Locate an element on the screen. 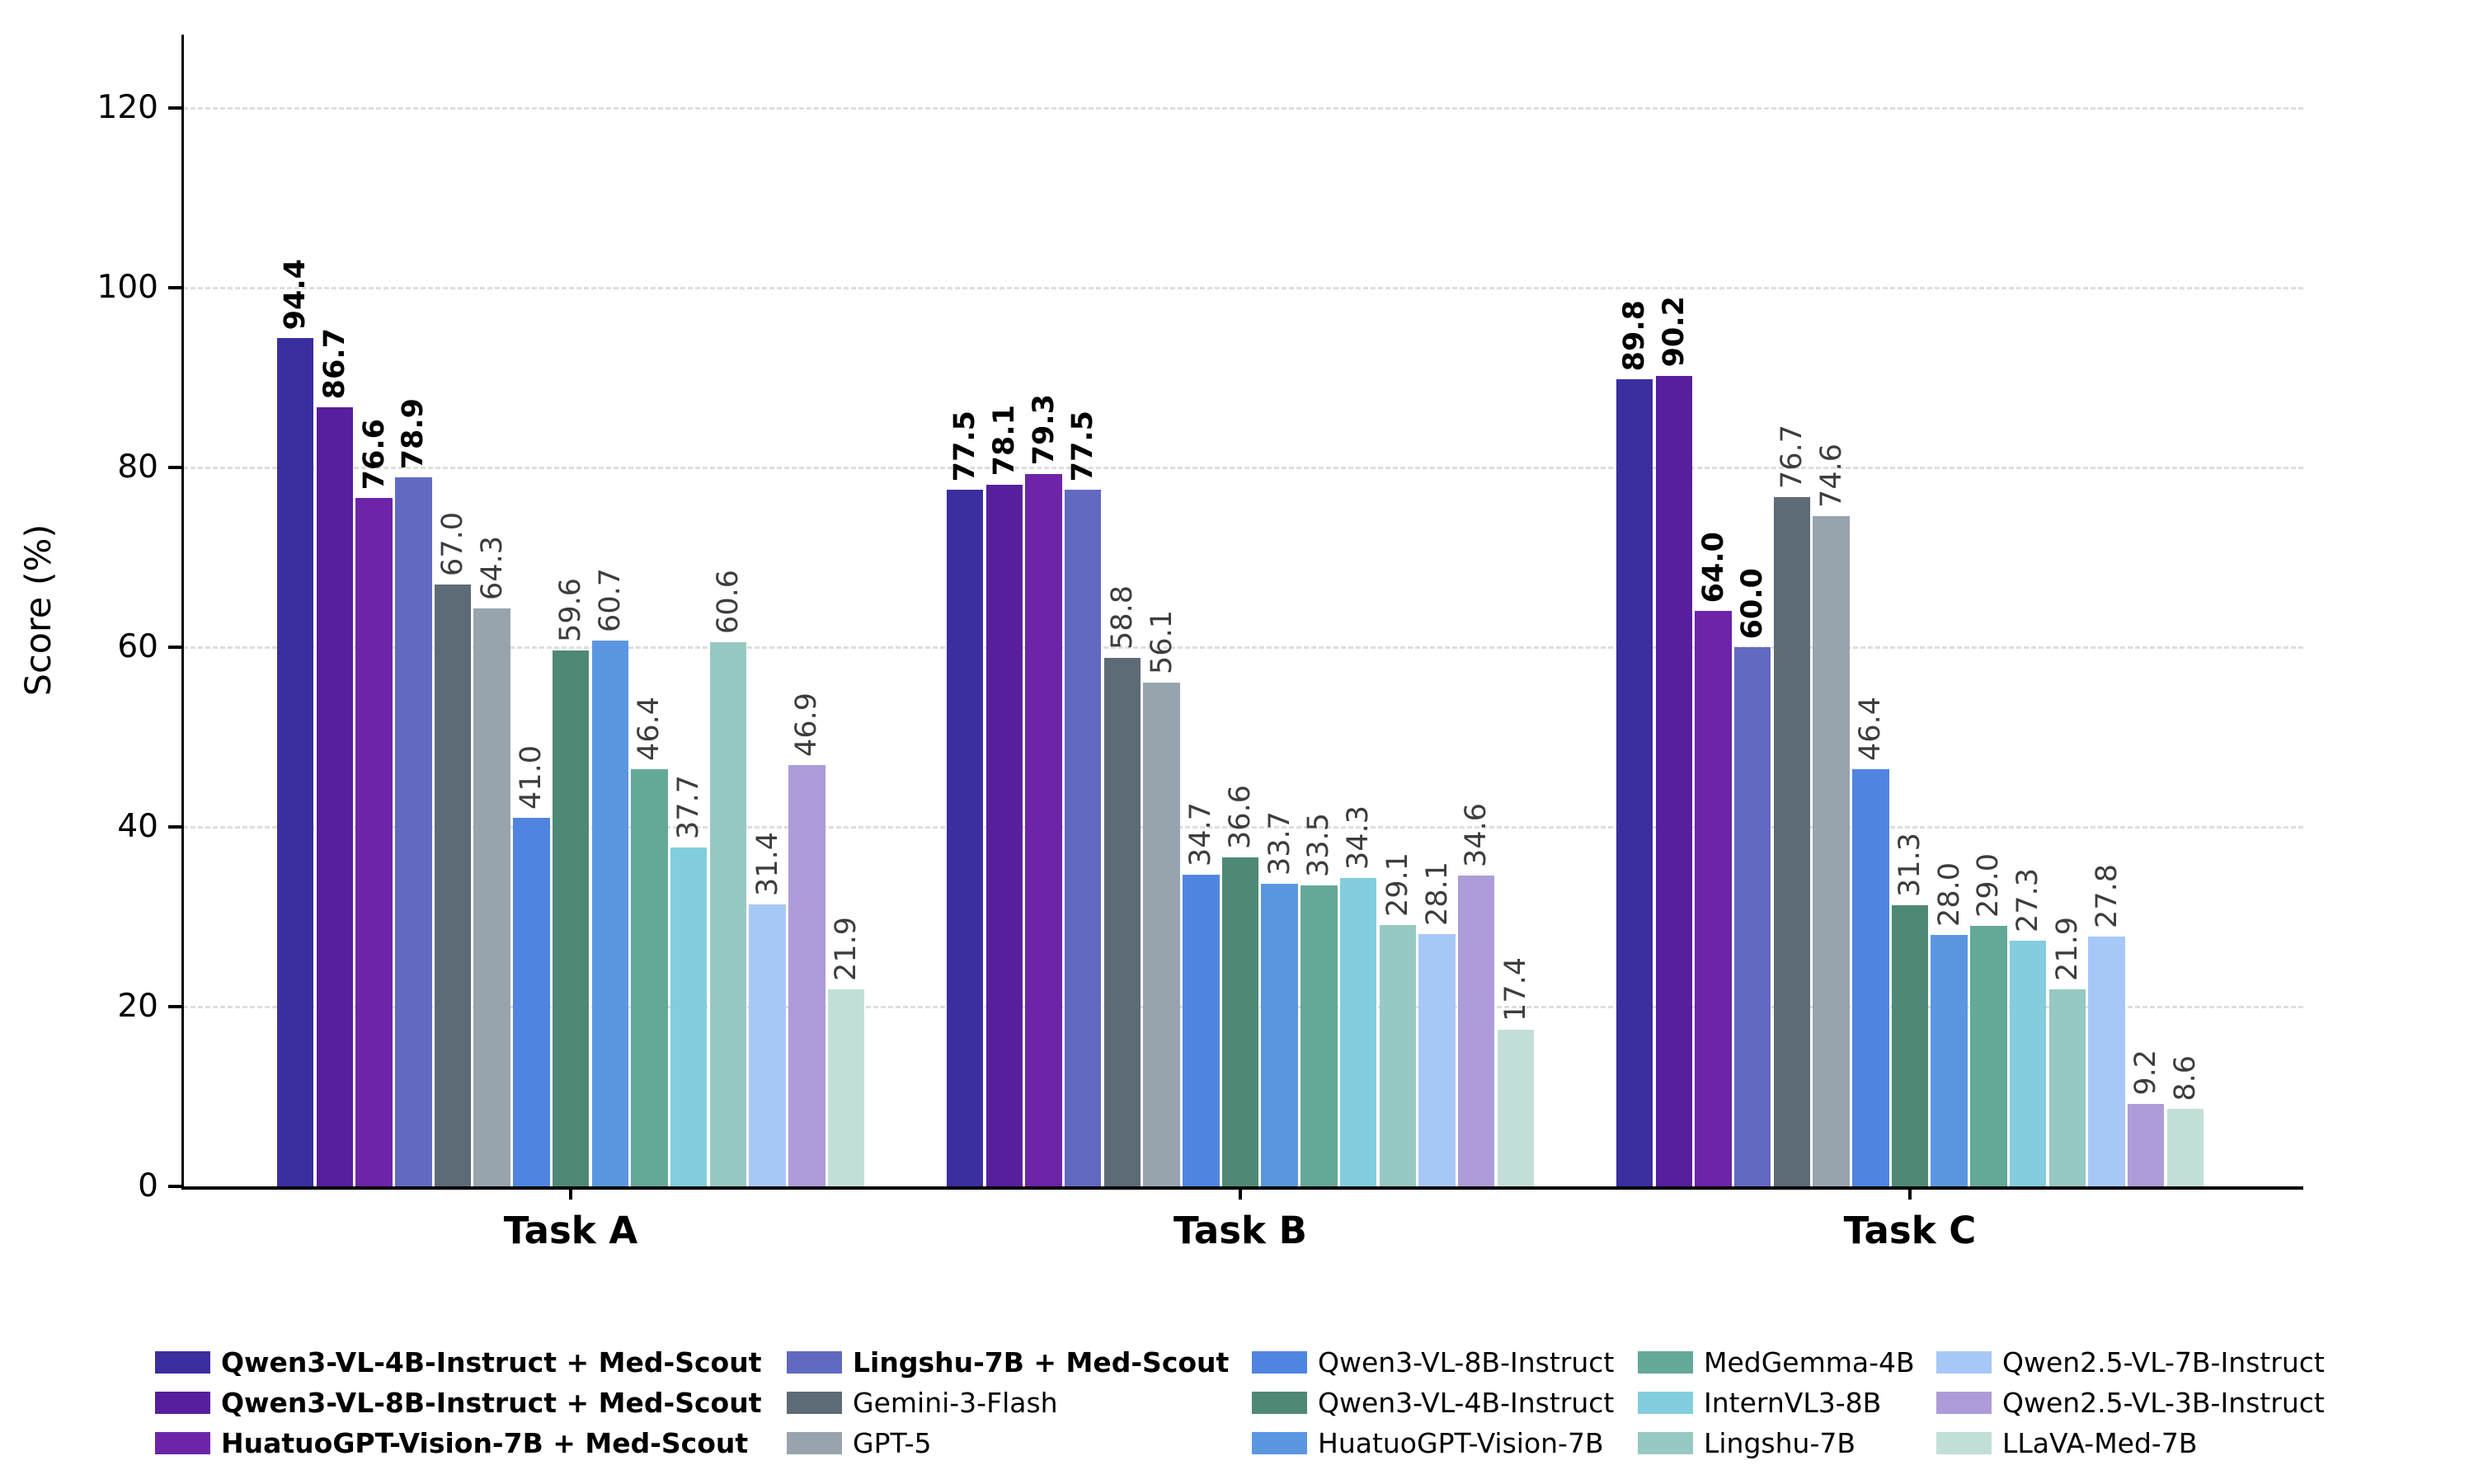  bar-value-label: 36.6 is located at coordinates (1240, 817).